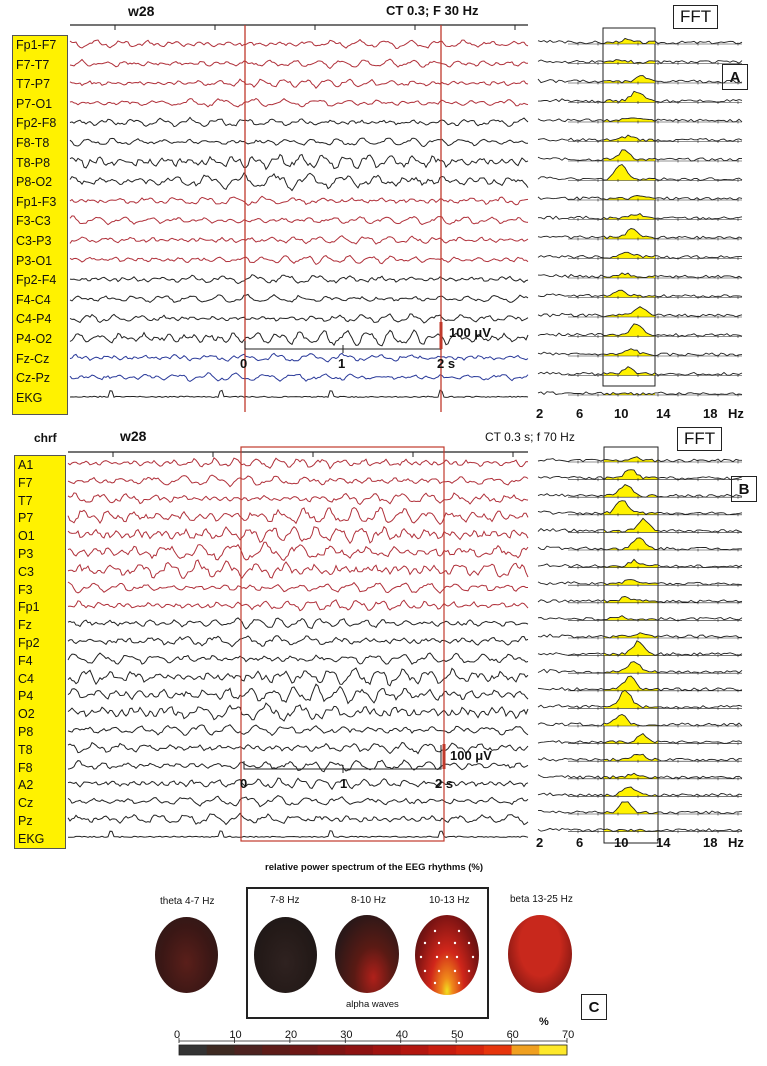  Describe the element at coordinates (187, 901) in the screenshot. I see `map-label-theta: theta 4-7 Hz` at that location.